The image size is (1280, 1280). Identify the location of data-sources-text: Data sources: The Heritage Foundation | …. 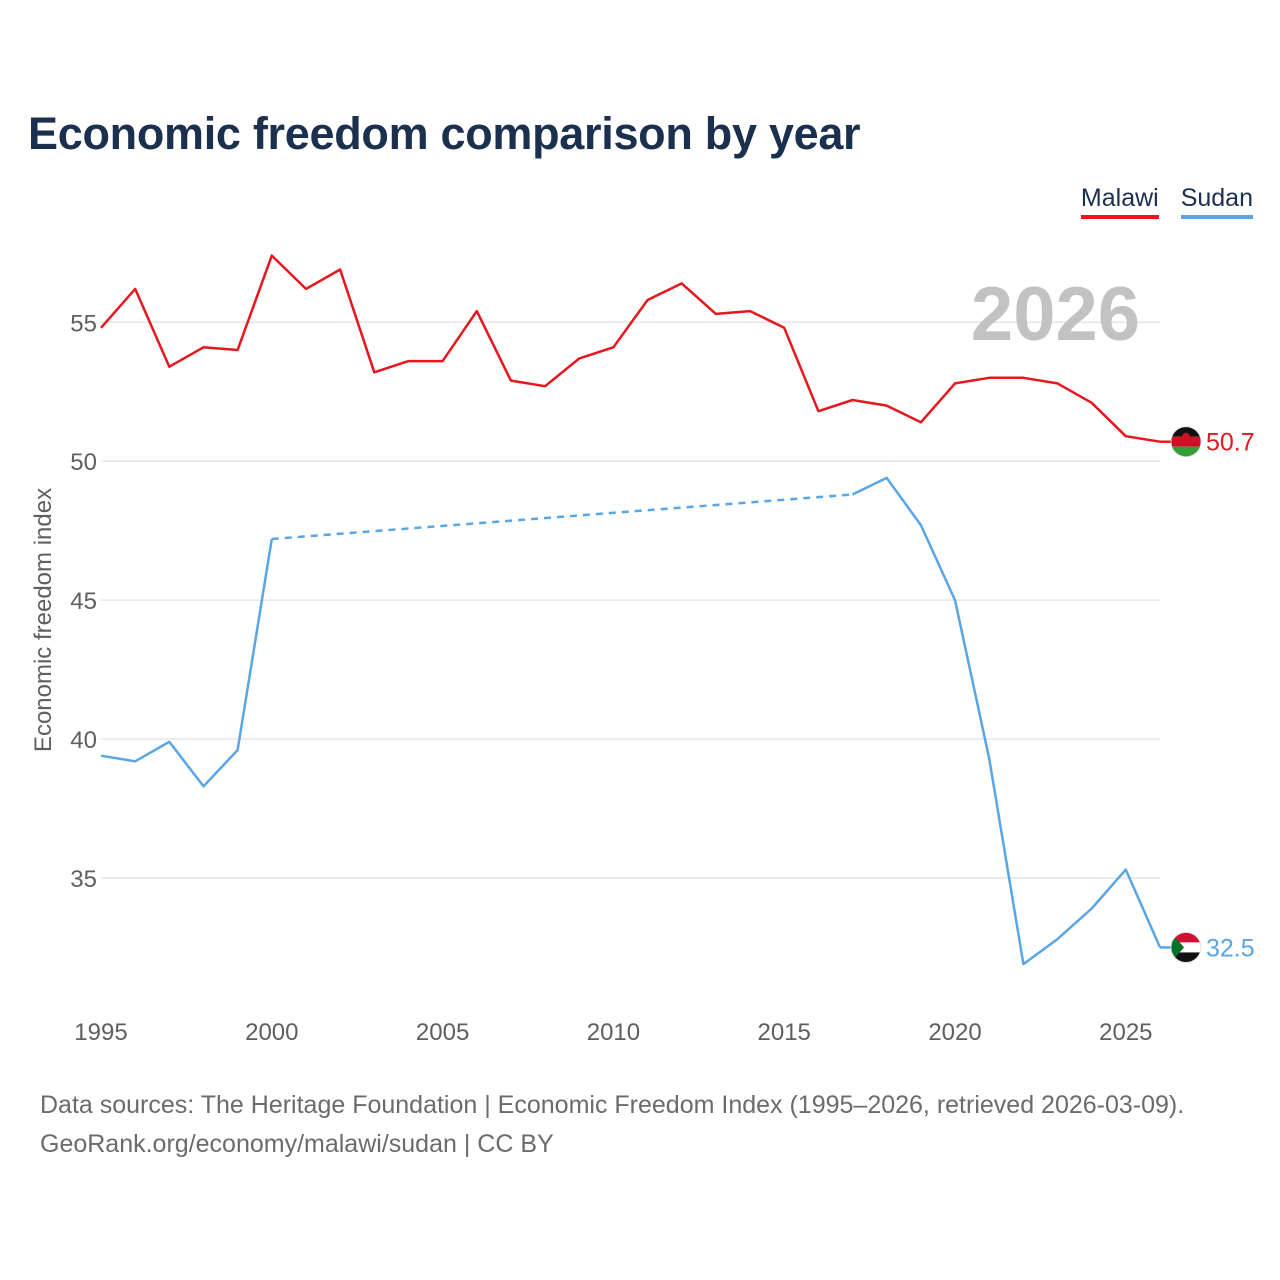
(612, 1105).